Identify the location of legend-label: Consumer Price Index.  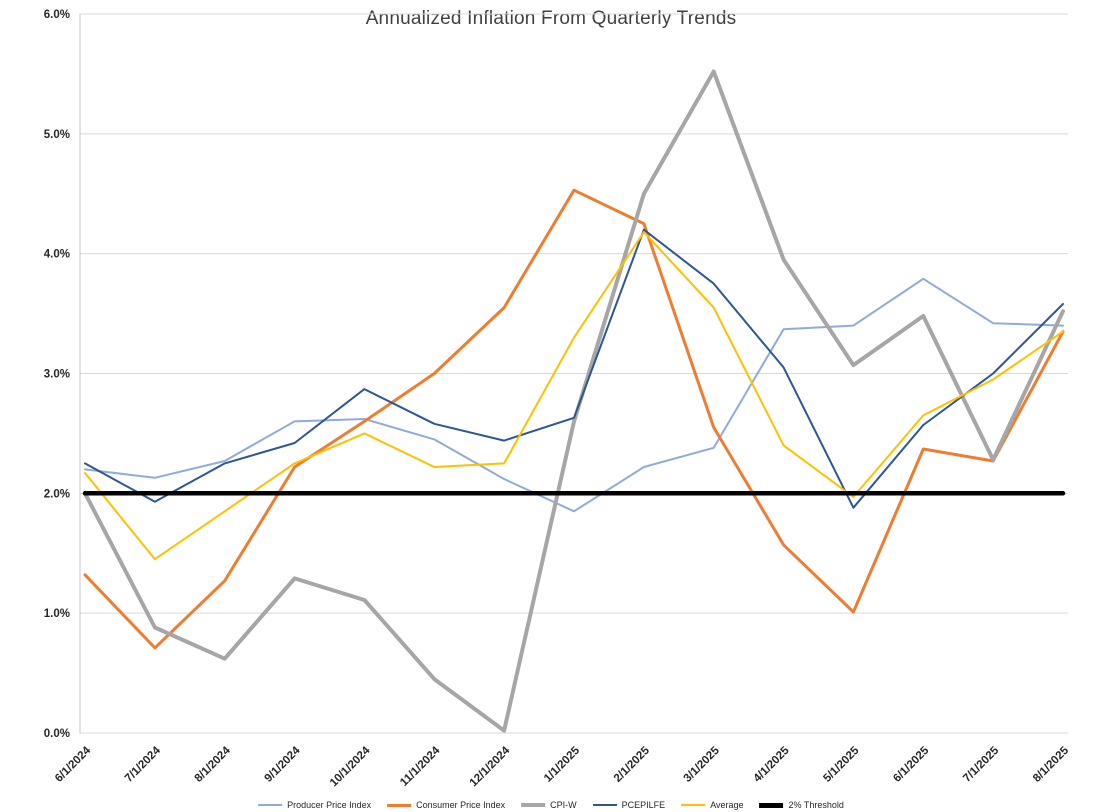
(461, 805).